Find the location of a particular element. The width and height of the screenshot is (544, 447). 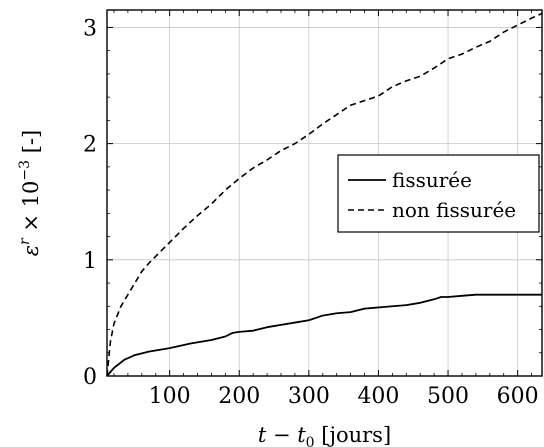

x-tick-label: 500 is located at coordinates (448, 396).